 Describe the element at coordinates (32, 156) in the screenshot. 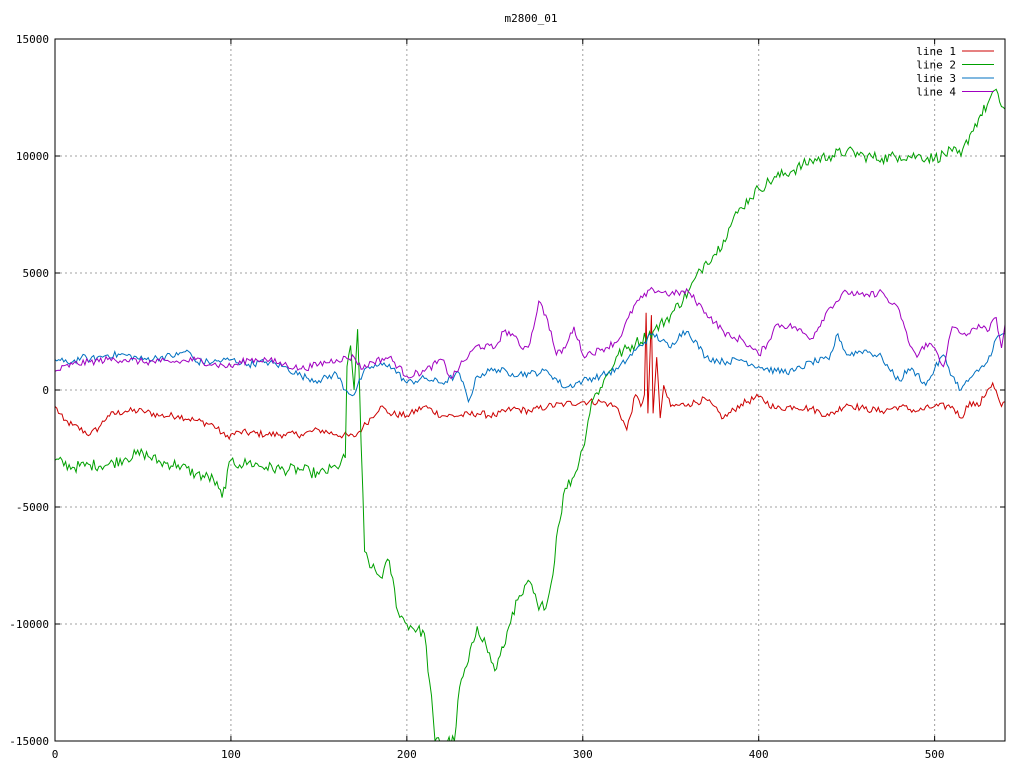

I see `y-tick-label: 10000` at that location.